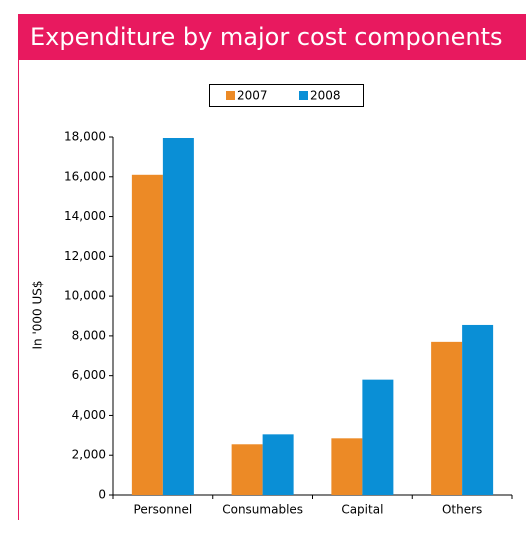  What do you see at coordinates (89, 335) in the screenshot?
I see `y-tick-label: 8,000` at bounding box center [89, 335].